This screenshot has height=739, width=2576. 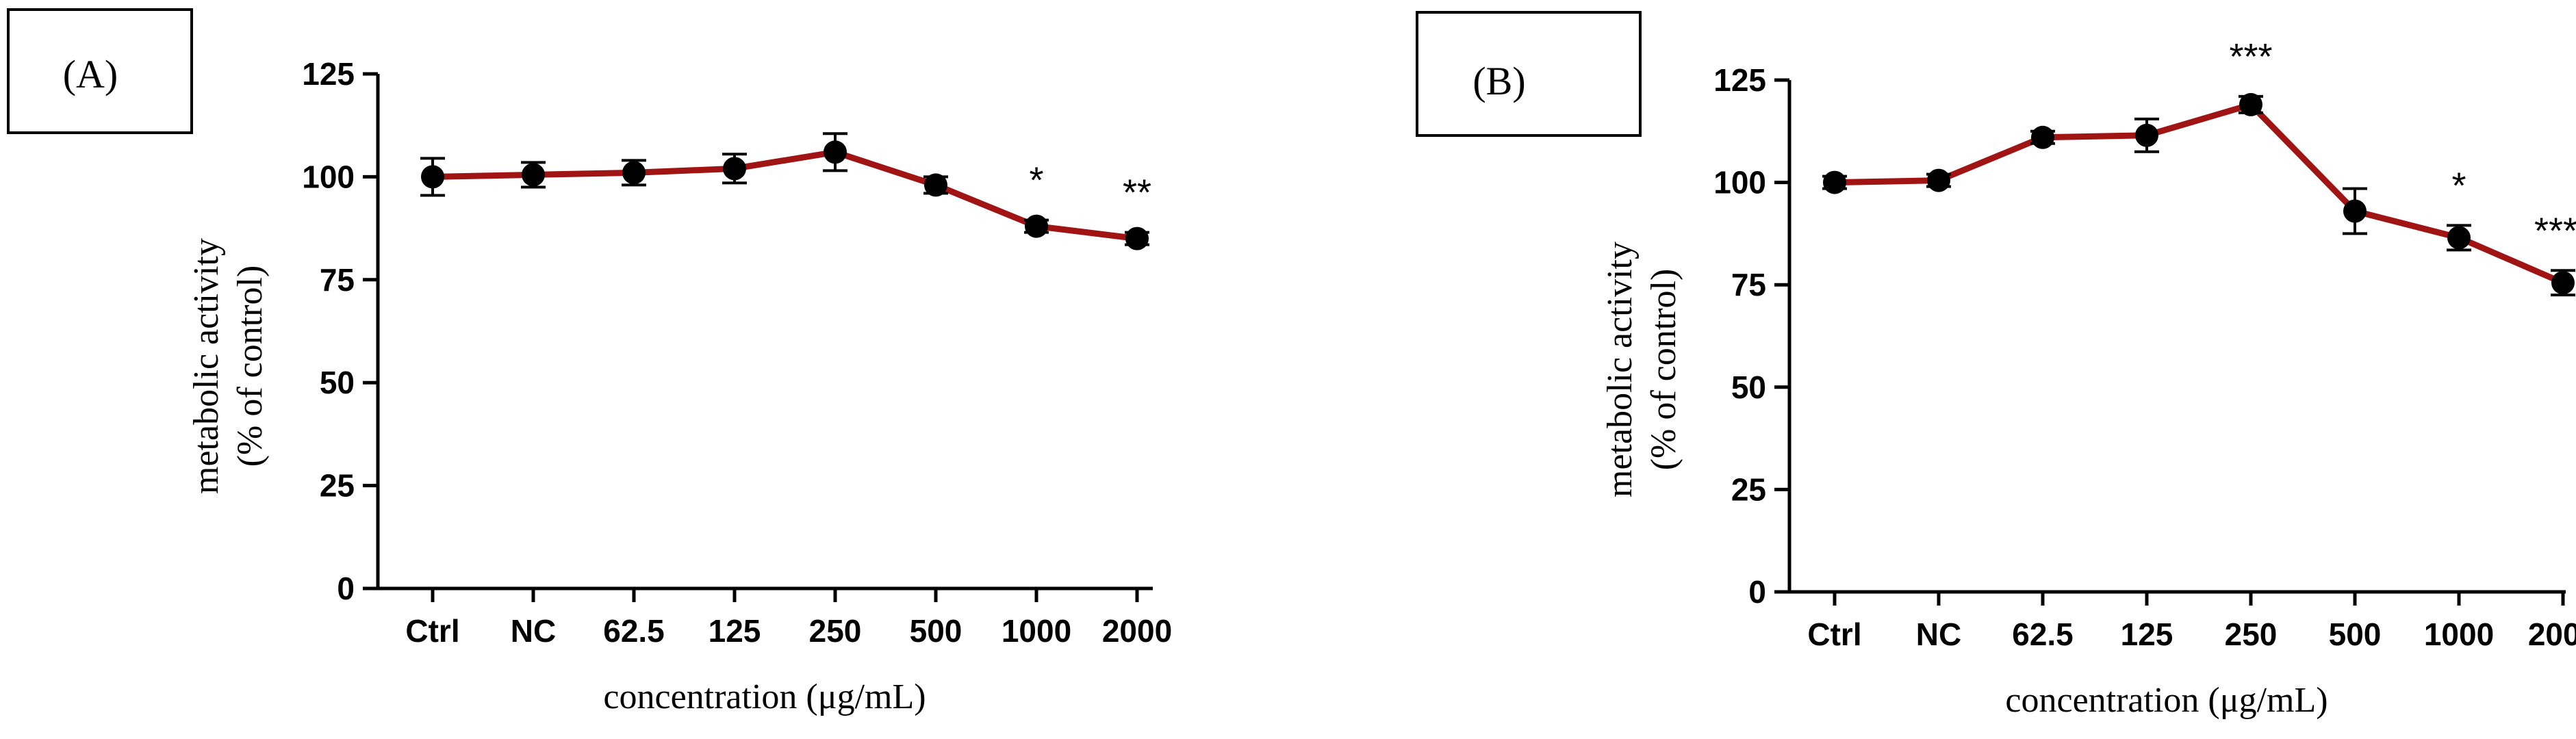 What do you see at coordinates (90, 74) in the screenshot?
I see `panel-label-a: (A)` at bounding box center [90, 74].